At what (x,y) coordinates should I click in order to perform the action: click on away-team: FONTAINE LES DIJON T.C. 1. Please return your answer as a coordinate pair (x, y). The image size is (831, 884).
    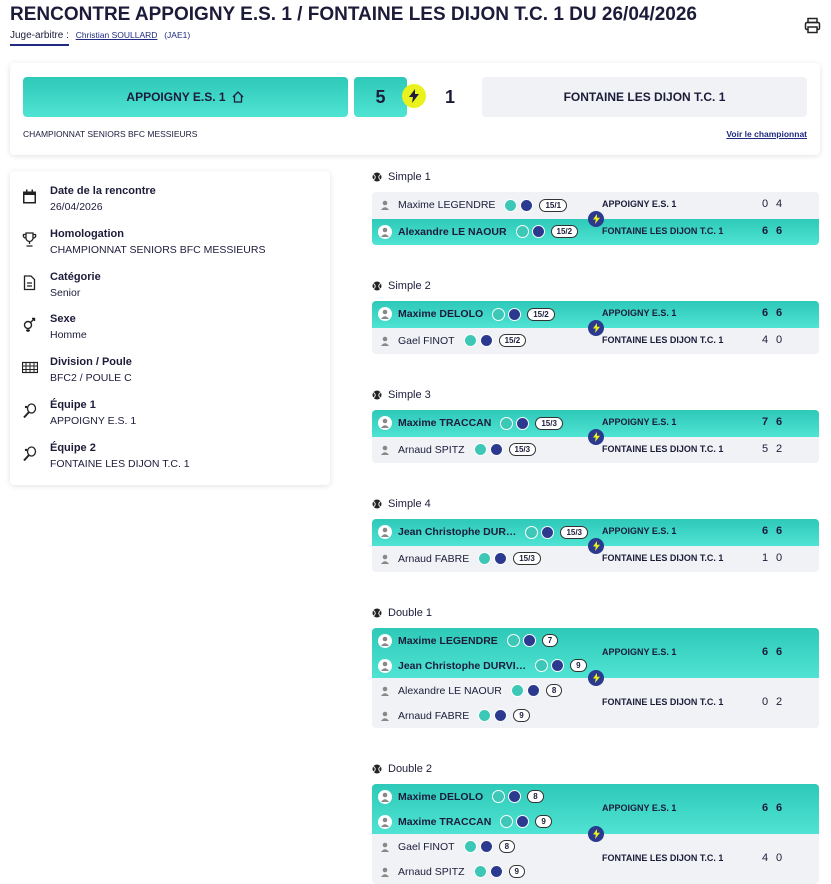
    Looking at the image, I should click on (644, 97).